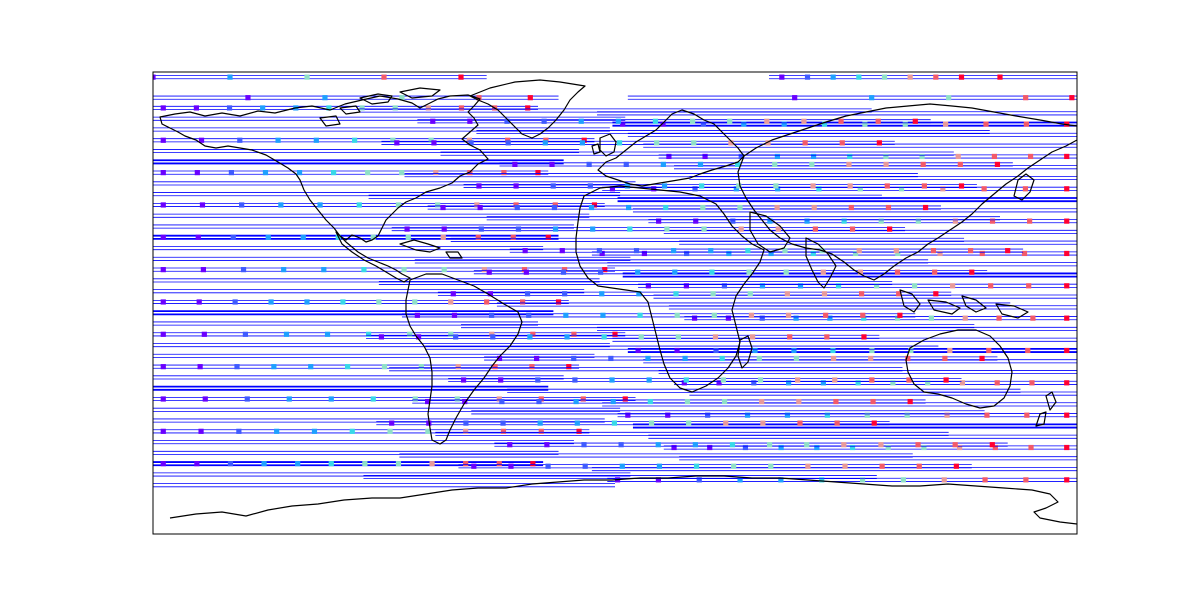  I want to click on coastline-europe, so click(671, 148).